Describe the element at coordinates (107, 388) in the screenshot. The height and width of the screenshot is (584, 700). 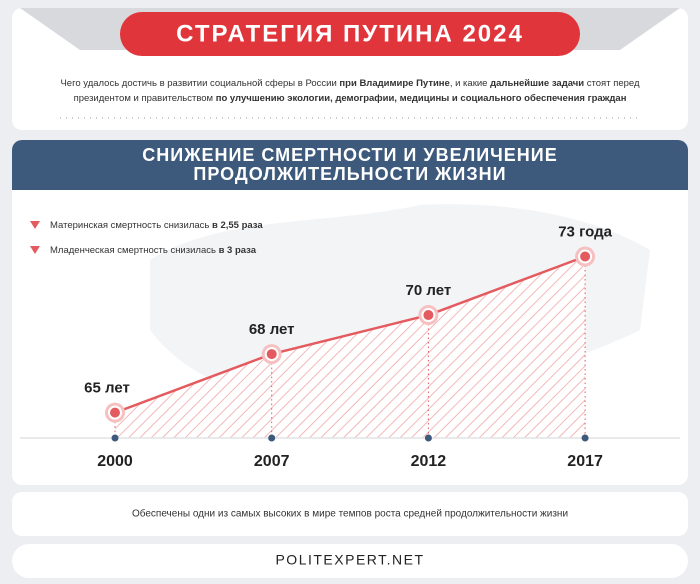
I see `value-label: 65 лет` at that location.